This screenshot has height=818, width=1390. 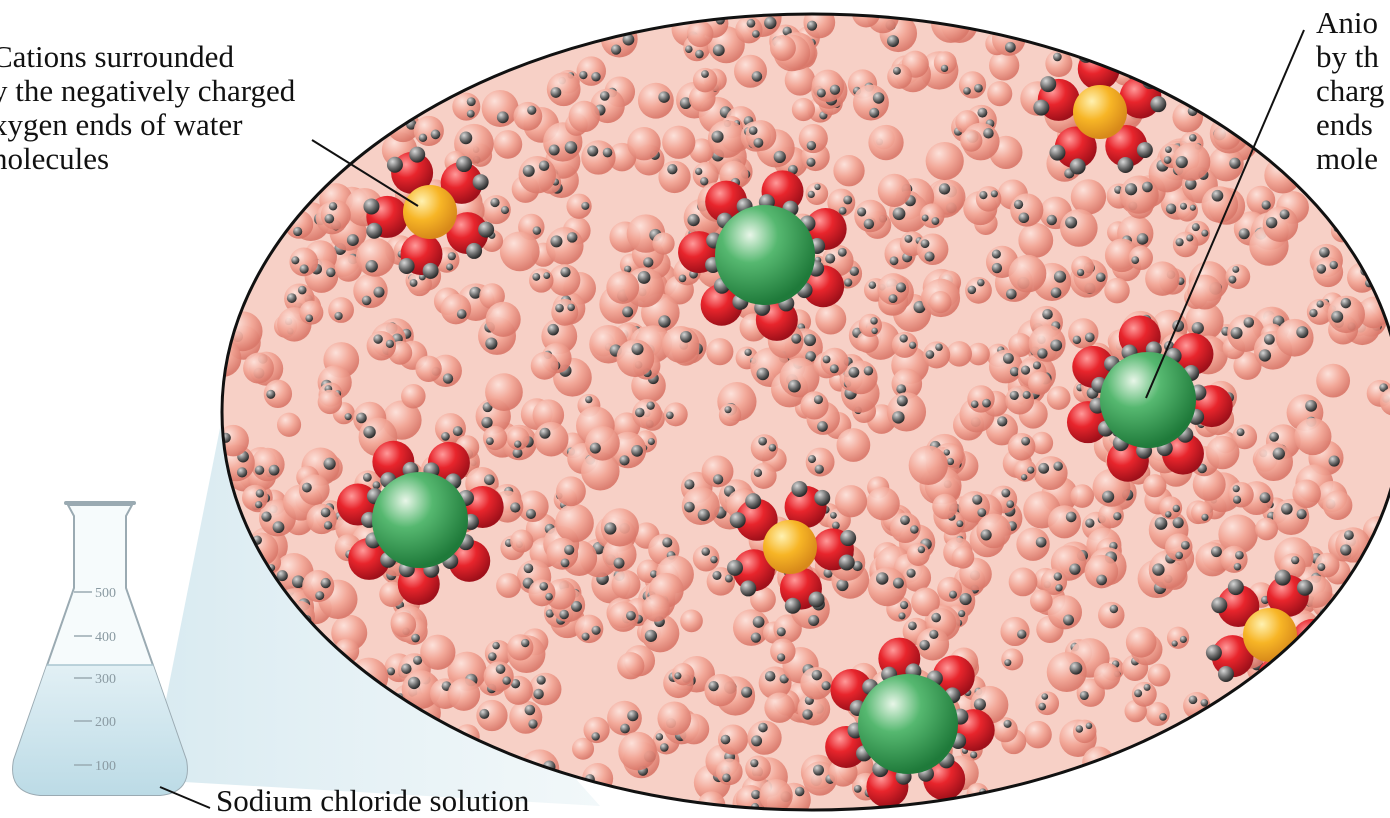 What do you see at coordinates (1344, 124) in the screenshot?
I see `label-line: ends` at bounding box center [1344, 124].